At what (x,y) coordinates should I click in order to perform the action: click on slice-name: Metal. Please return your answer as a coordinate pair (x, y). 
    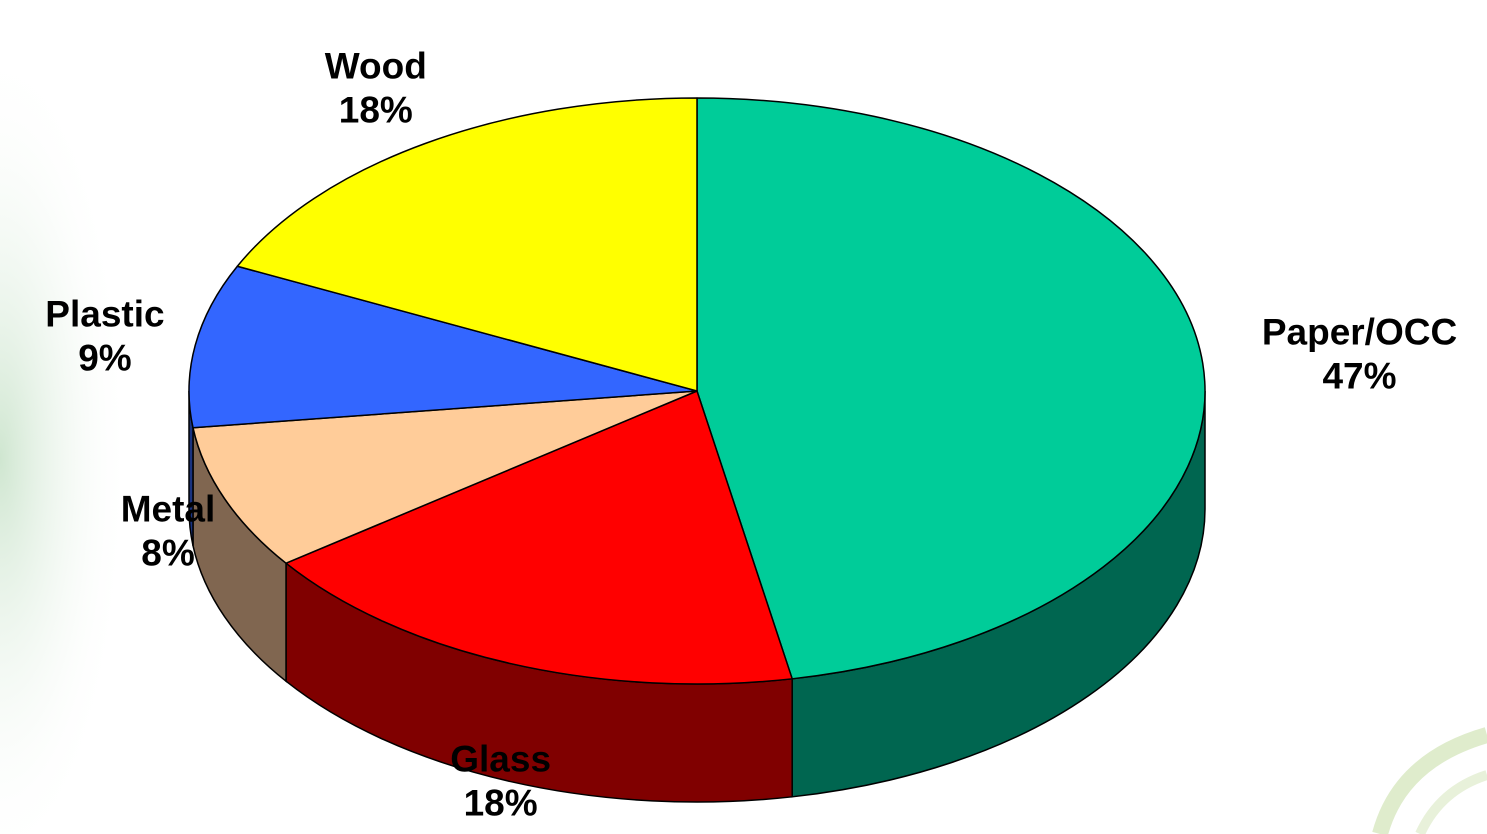
    Looking at the image, I should click on (168, 509).